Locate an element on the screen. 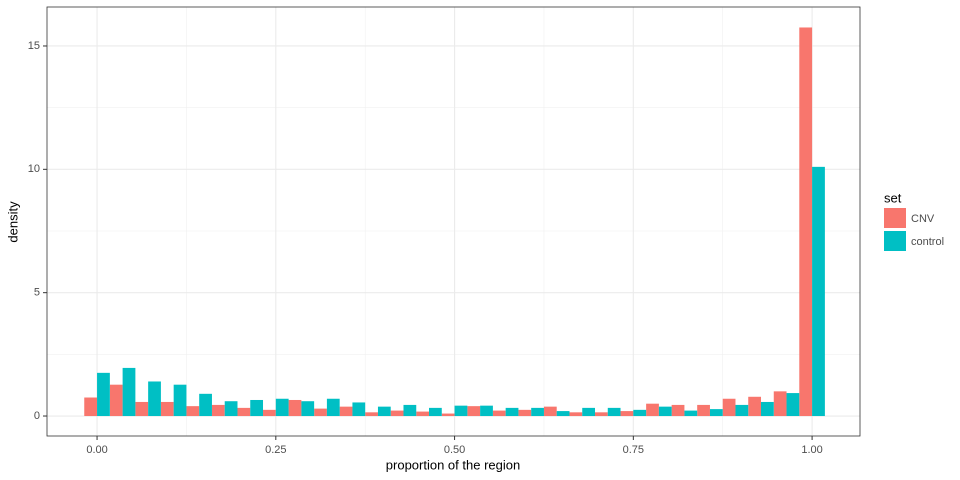 The width and height of the screenshot is (960, 480). y-axis-label: density is located at coordinates (12, 222).